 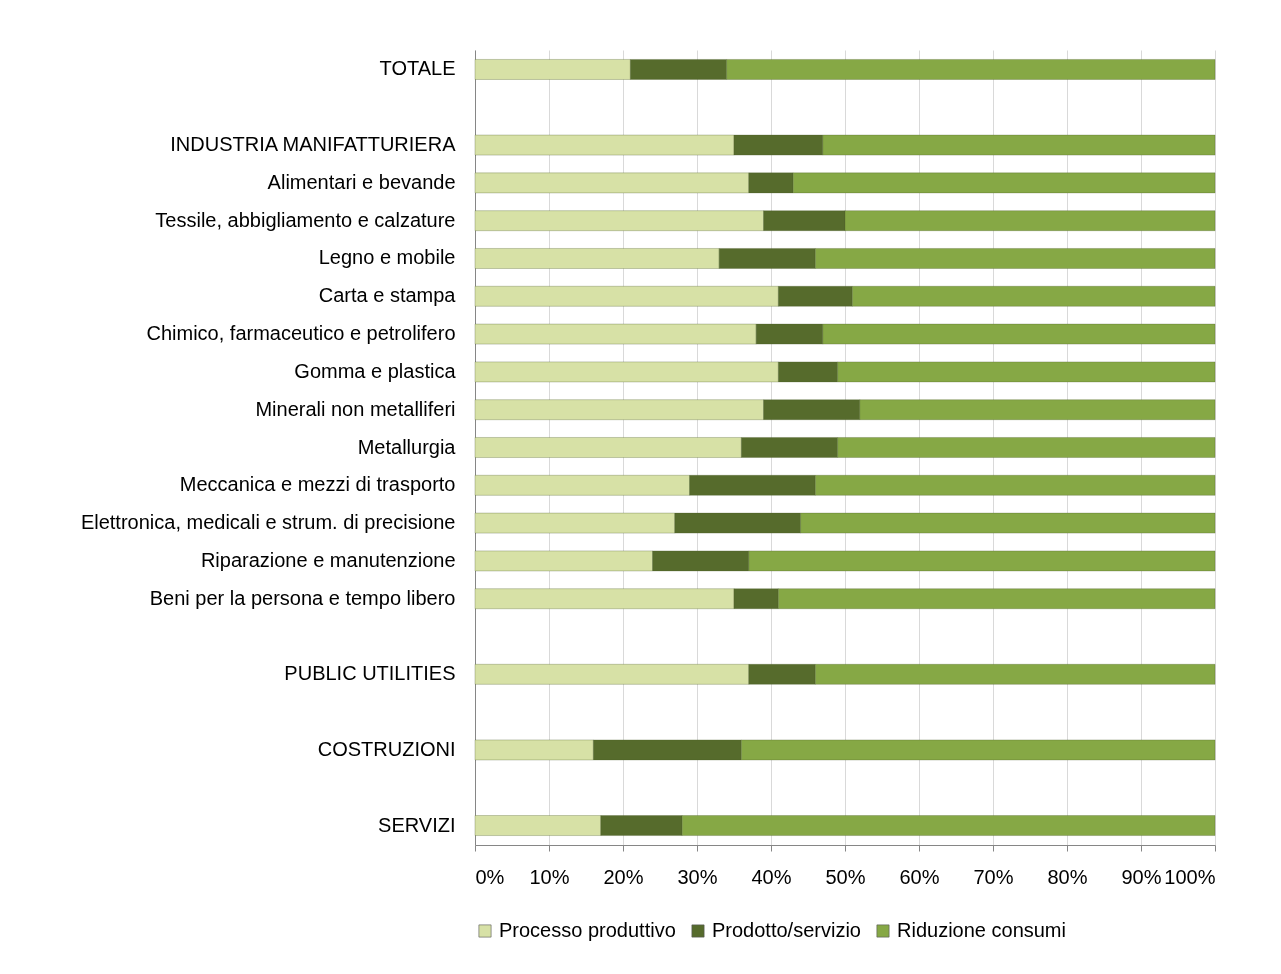 I want to click on x-tick-label: 70%, so click(x=993, y=876).